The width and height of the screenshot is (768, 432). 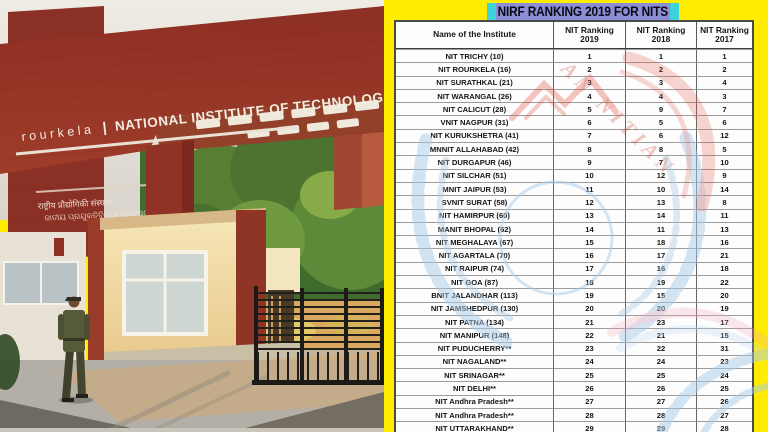 What do you see at coordinates (59, 247) in the screenshot?
I see `small-red-sign` at bounding box center [59, 247].